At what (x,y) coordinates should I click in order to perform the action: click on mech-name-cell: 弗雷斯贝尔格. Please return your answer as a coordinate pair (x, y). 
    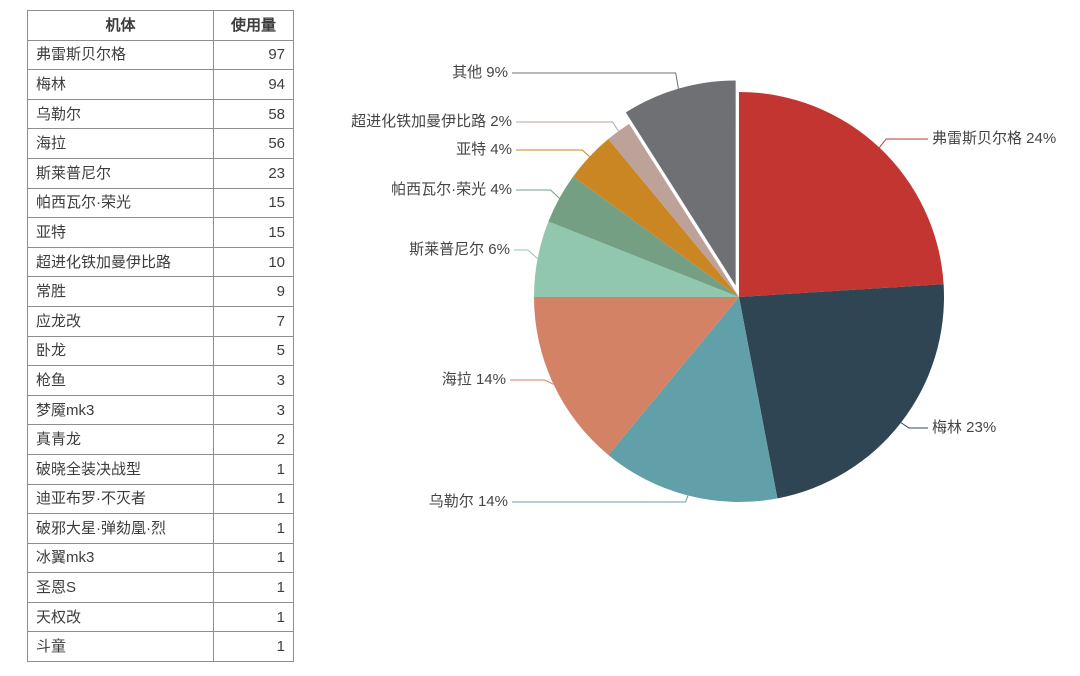
    Looking at the image, I should click on (120, 55).